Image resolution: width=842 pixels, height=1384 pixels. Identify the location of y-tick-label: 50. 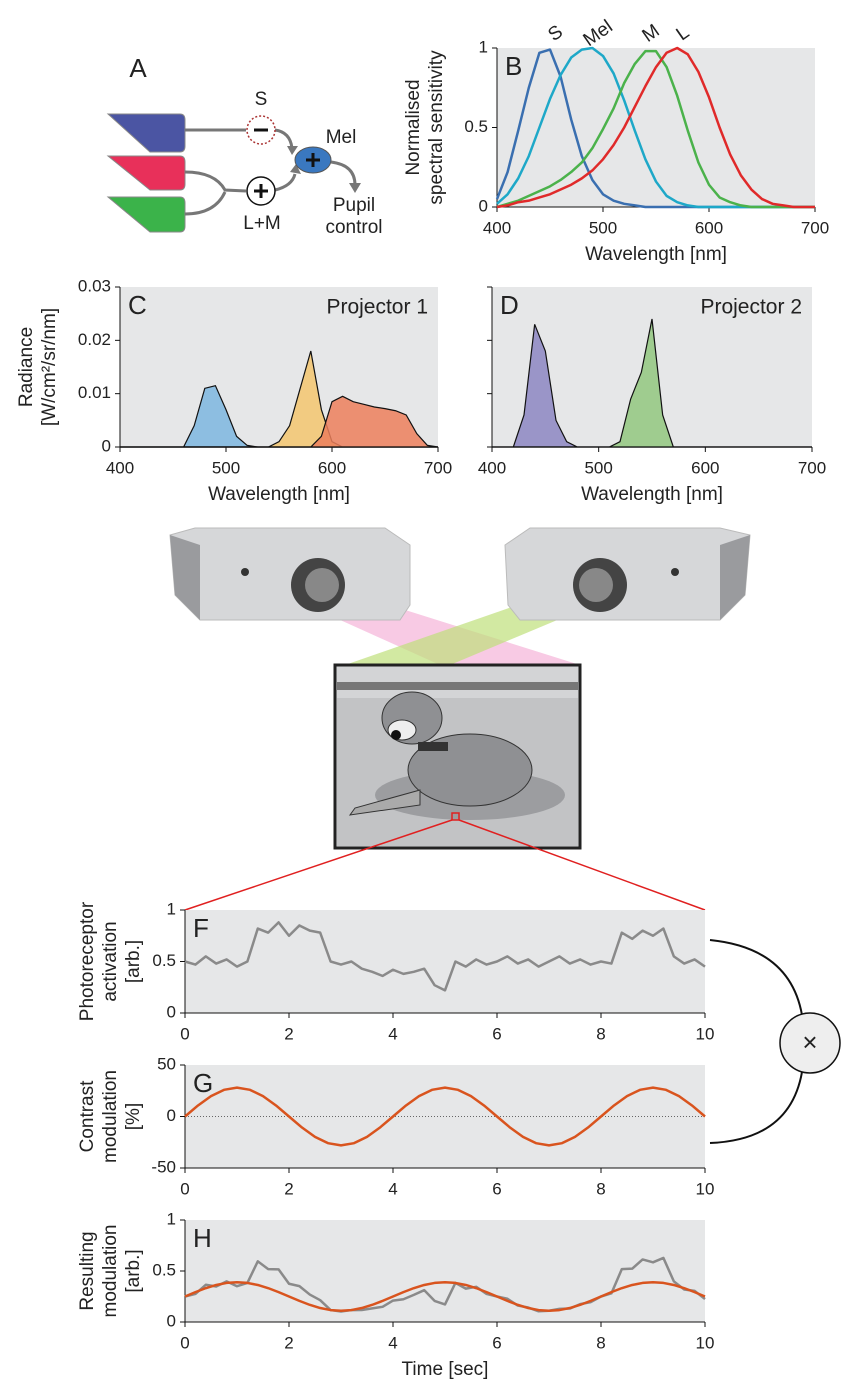
(166, 1063).